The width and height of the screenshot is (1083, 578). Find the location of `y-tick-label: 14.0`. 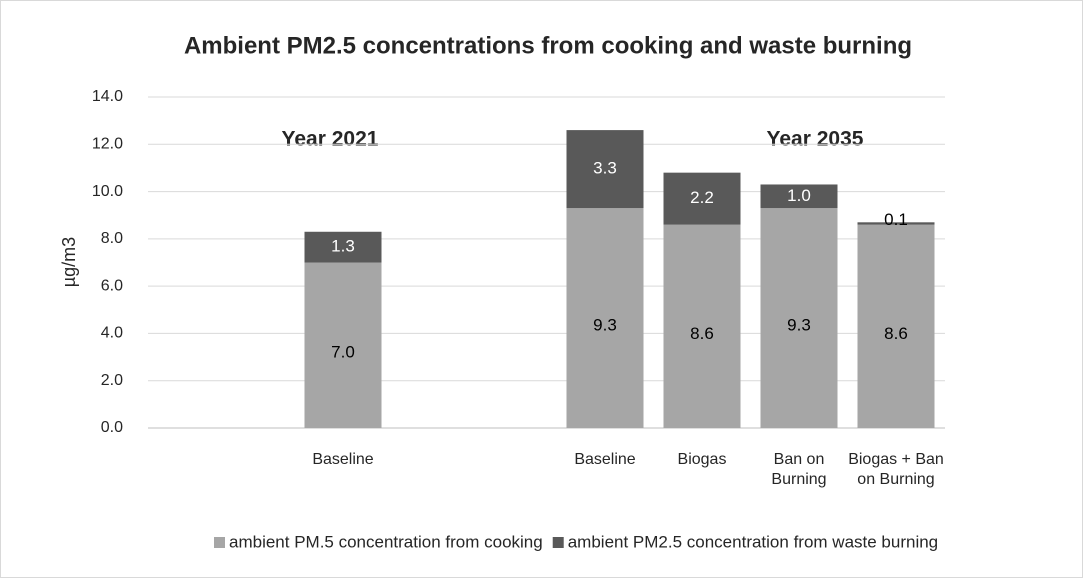

y-tick-label: 14.0 is located at coordinates (107, 96).